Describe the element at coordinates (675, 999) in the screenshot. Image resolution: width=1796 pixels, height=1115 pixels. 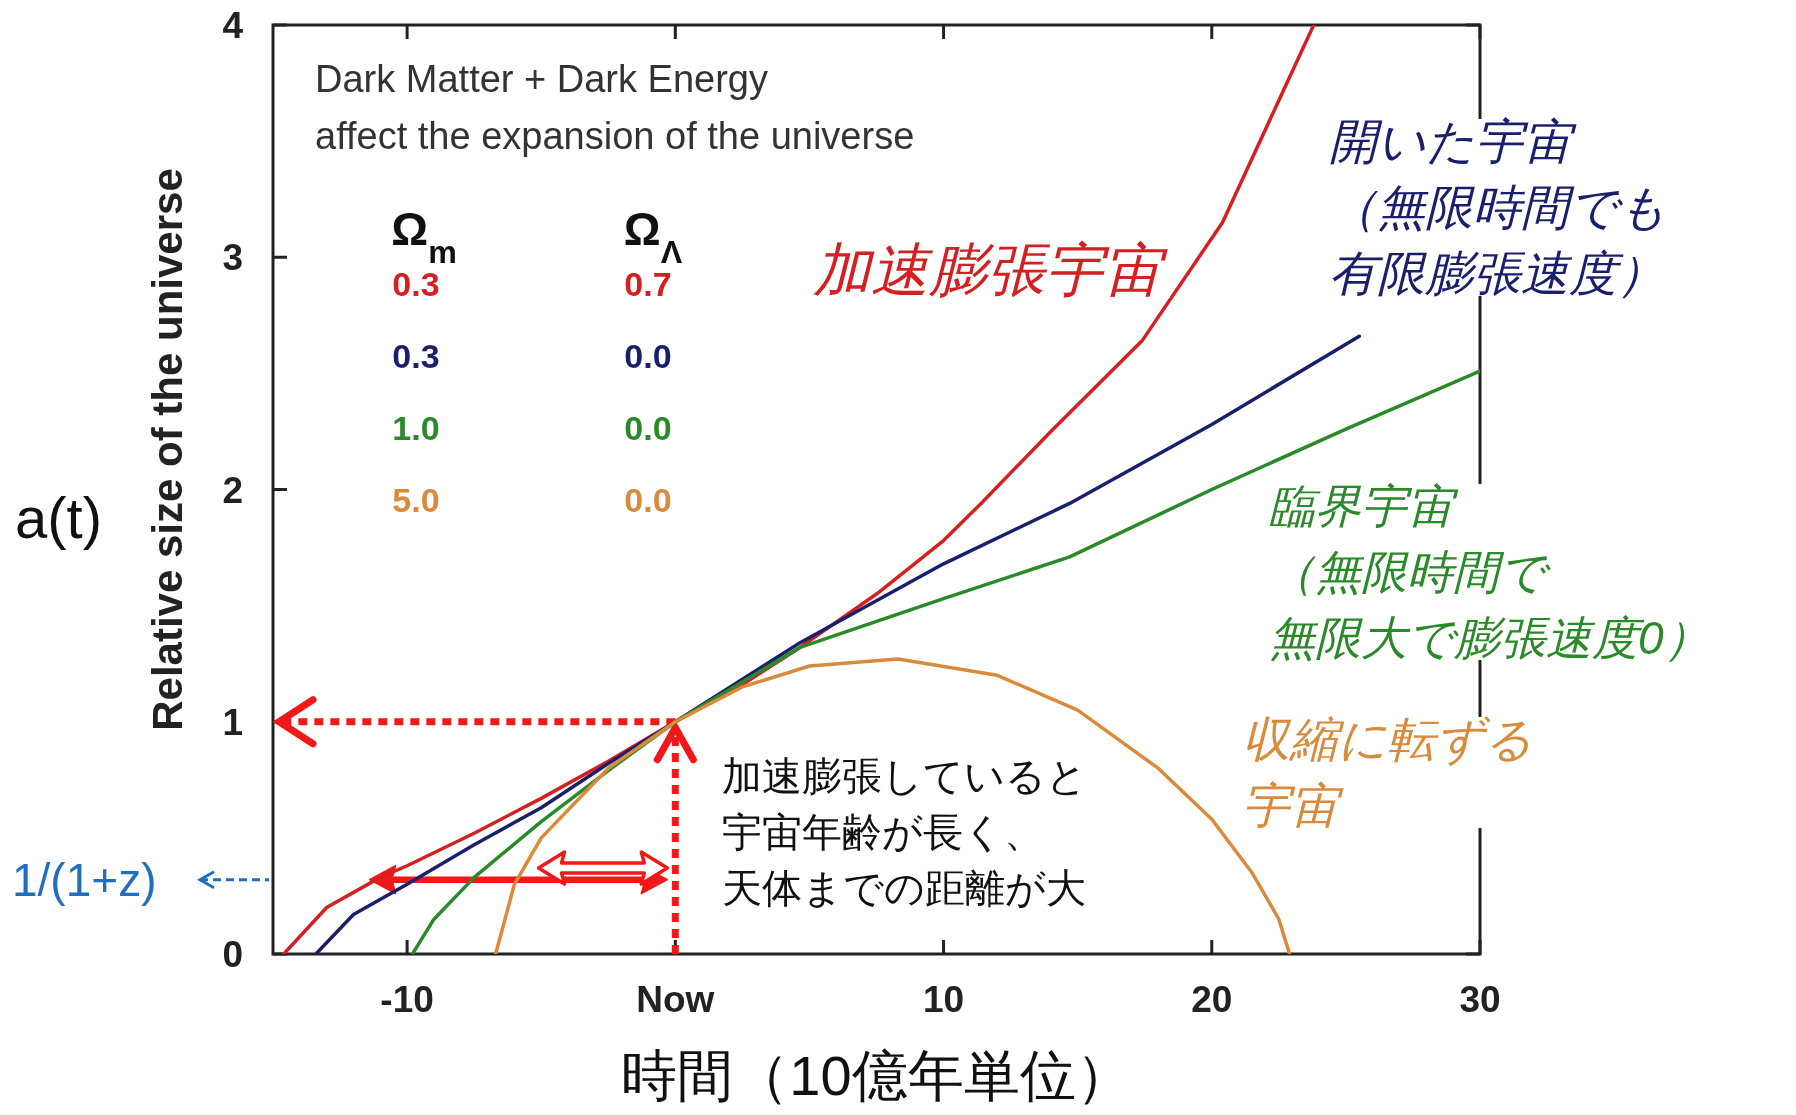
I see `x-tick-label: Now` at that location.